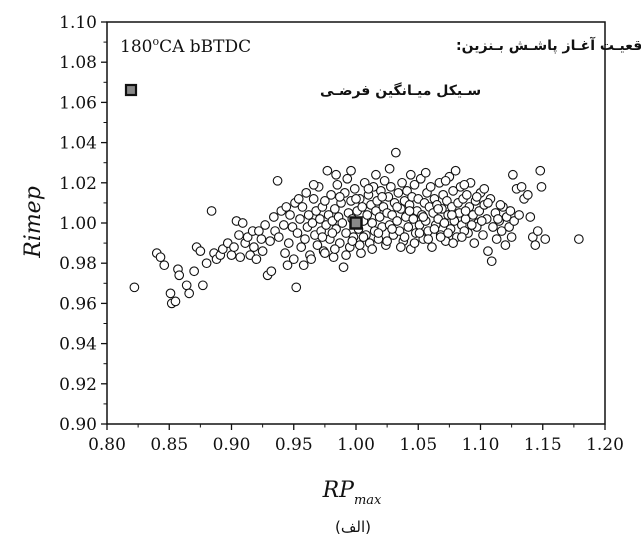 This screenshot has height=542, width=641. What do you see at coordinates (352, 493) in the screenshot?
I see `x-axis-title: RPmax` at bounding box center [352, 493].